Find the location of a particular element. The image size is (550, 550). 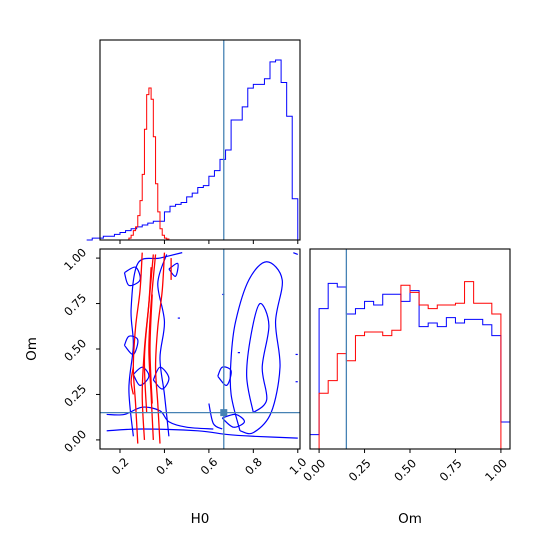

h0-tick-label-2: 0.6 is located at coordinates (209, 466).